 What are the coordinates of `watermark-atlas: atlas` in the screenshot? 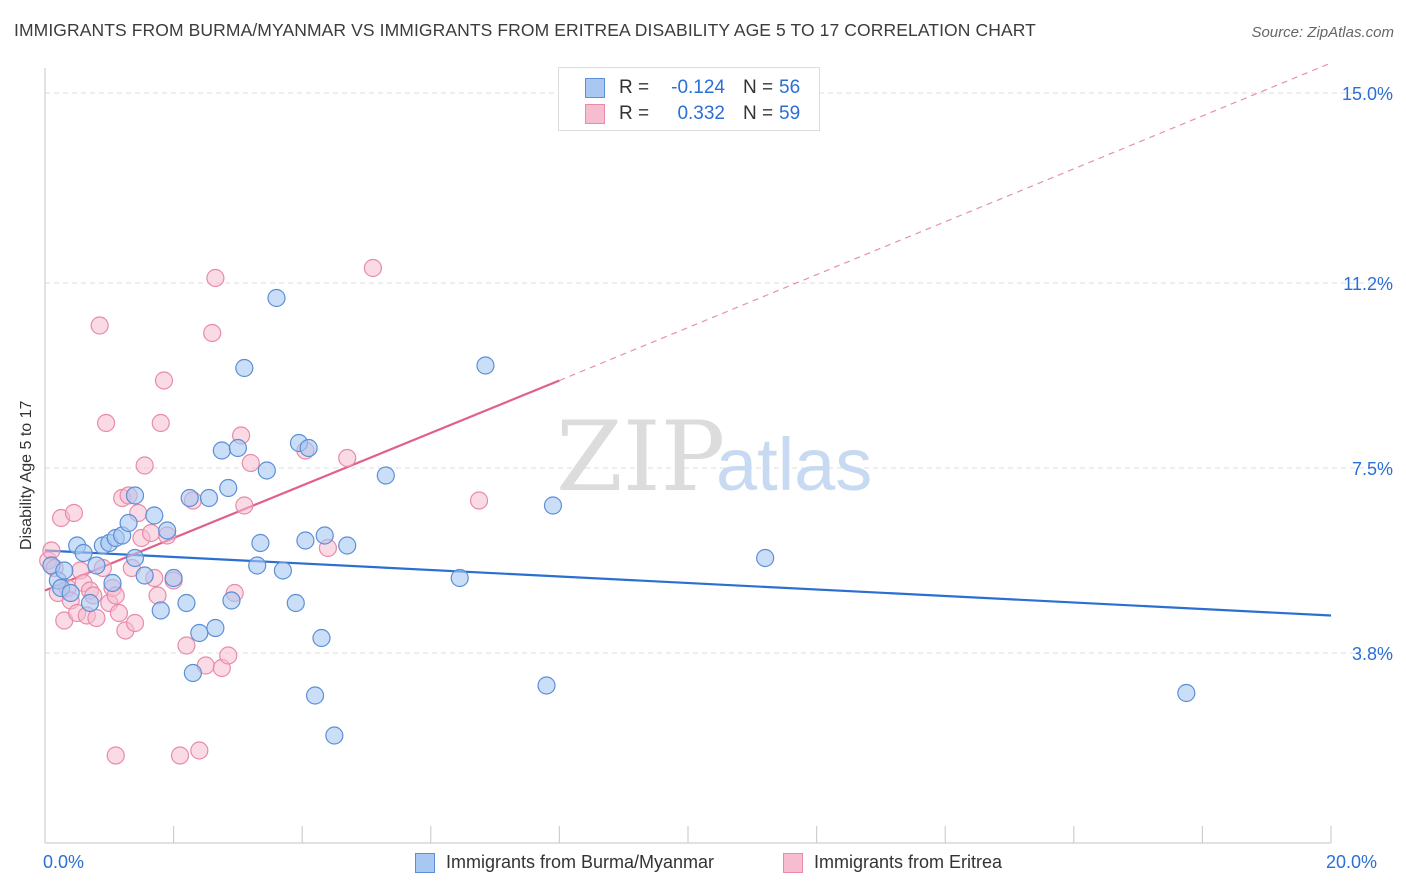 It's located at (794, 464).